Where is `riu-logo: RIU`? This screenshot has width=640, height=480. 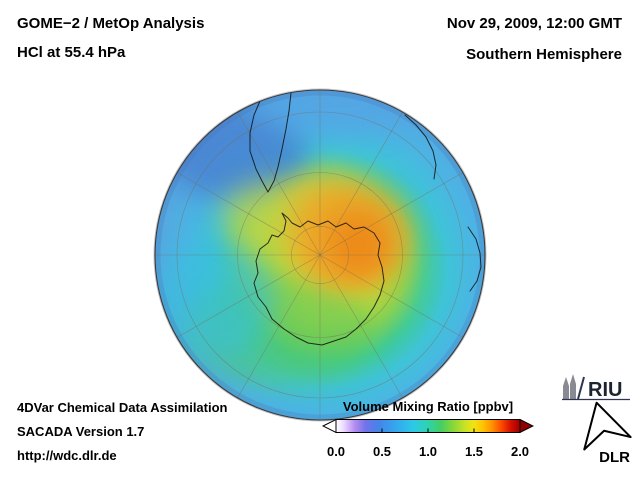 riu-logo: RIU is located at coordinates (596, 387).